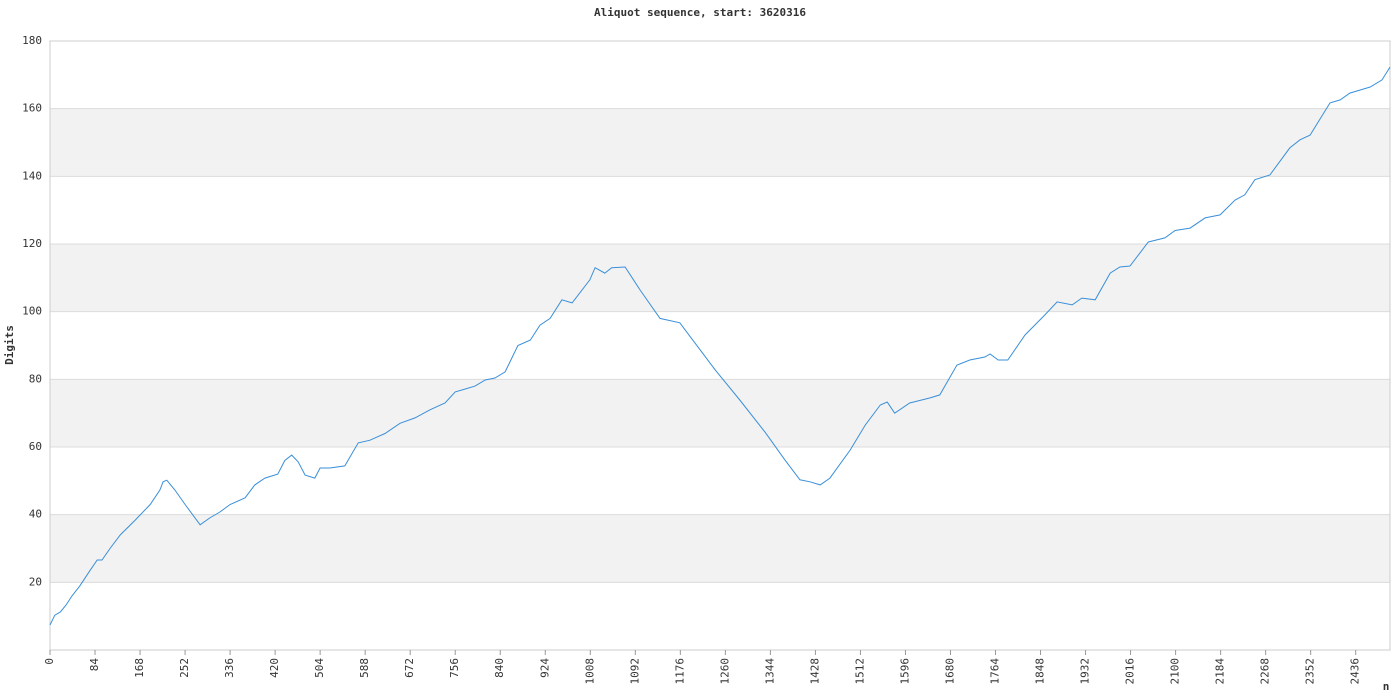 The height and width of the screenshot is (700, 1400). What do you see at coordinates (769, 671) in the screenshot?
I see `x-tick-label: 1344` at bounding box center [769, 671].